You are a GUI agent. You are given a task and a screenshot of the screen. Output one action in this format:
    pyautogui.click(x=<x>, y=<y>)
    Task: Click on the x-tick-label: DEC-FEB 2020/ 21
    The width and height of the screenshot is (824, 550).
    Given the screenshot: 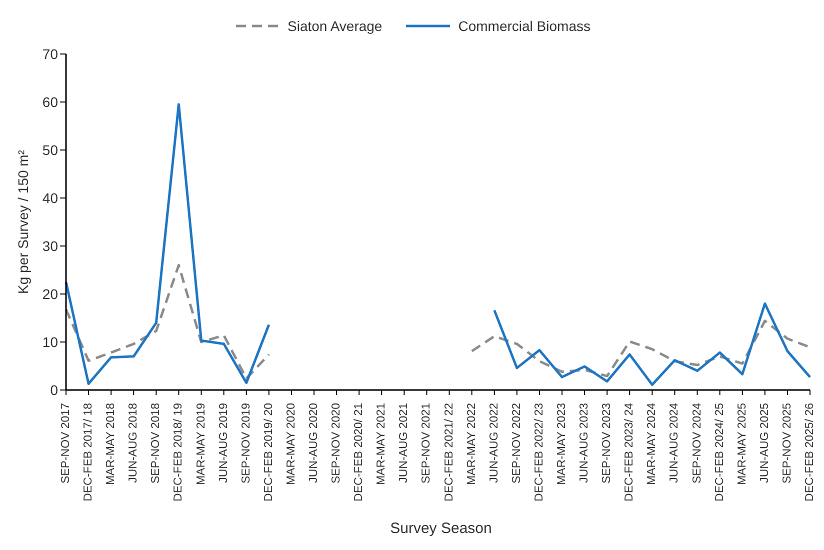 What is the action you would take?
    pyautogui.click(x=359, y=452)
    